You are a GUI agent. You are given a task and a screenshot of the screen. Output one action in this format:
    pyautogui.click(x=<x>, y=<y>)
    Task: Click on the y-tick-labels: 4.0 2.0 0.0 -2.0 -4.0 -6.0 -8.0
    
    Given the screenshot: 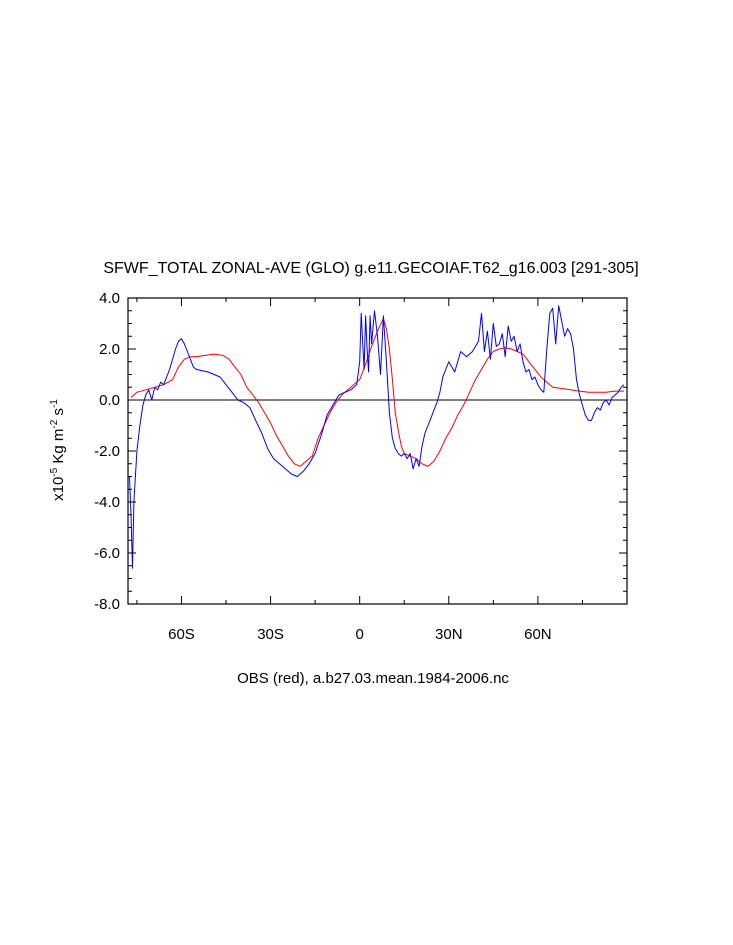 What is the action you would take?
    pyautogui.click(x=107, y=451)
    